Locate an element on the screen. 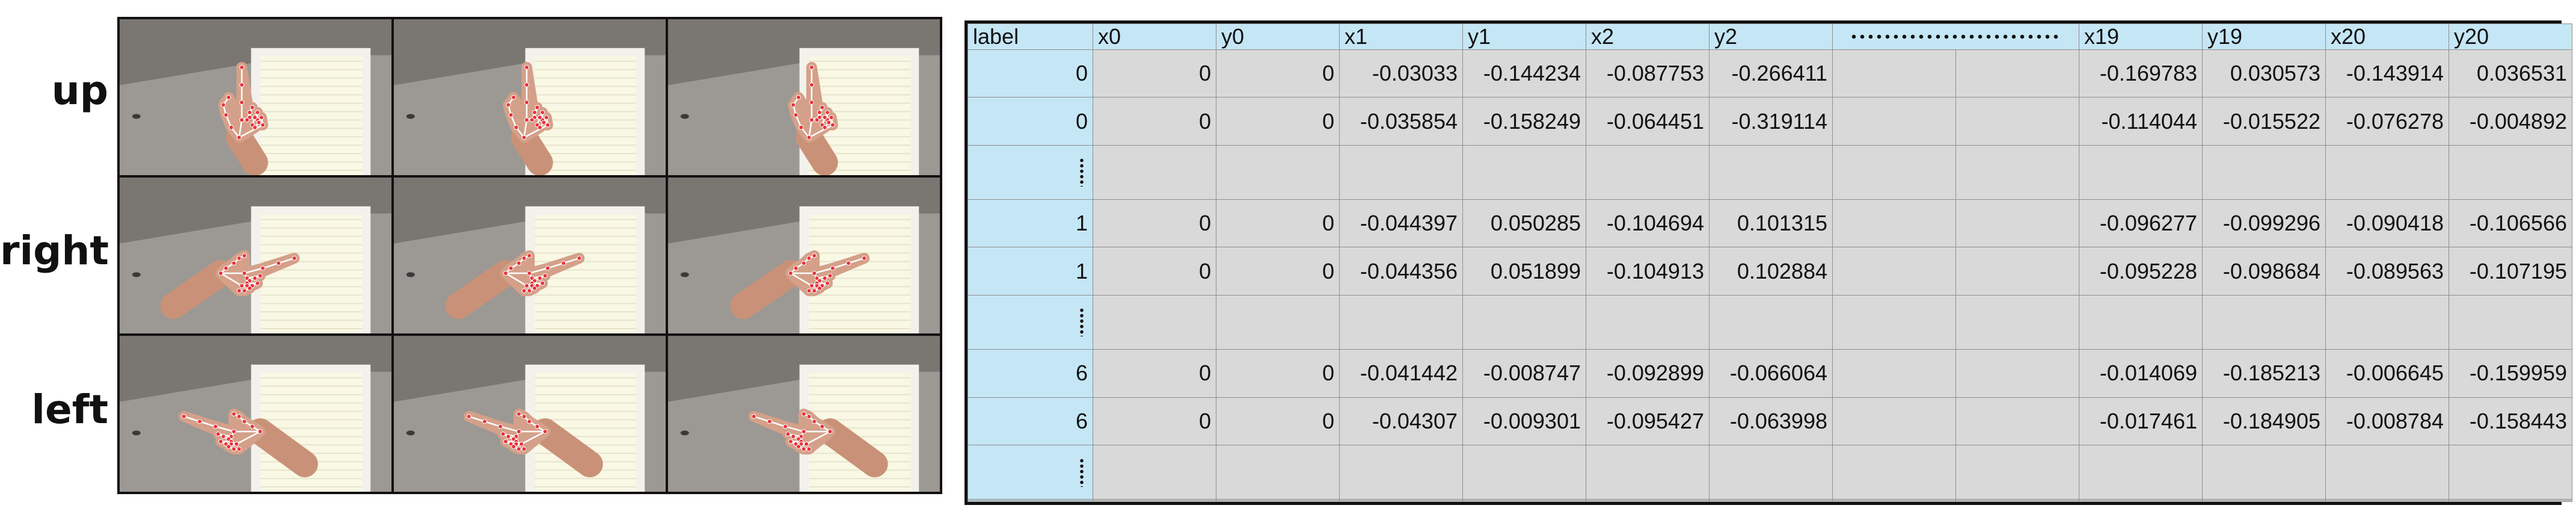  table-cell: -0.158249 is located at coordinates (1524, 122).